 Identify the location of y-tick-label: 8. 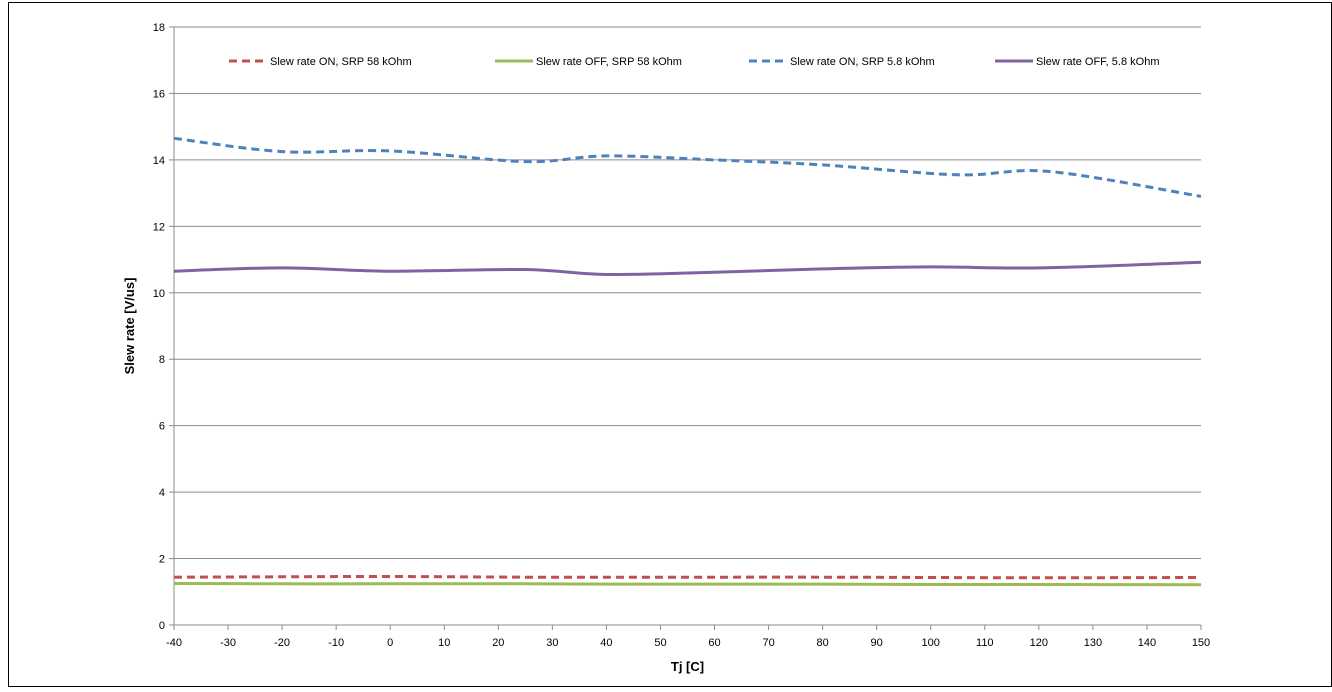
(162, 360).